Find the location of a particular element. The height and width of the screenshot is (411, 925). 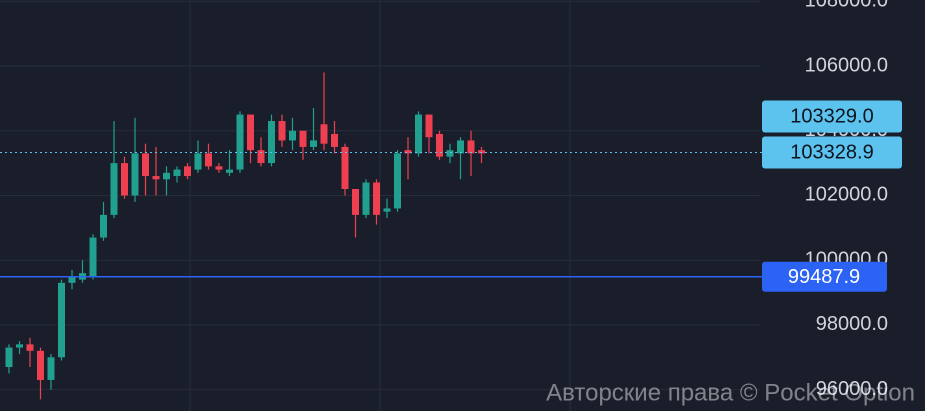

y-tick-label: 96000.0 is located at coordinates (852, 389).